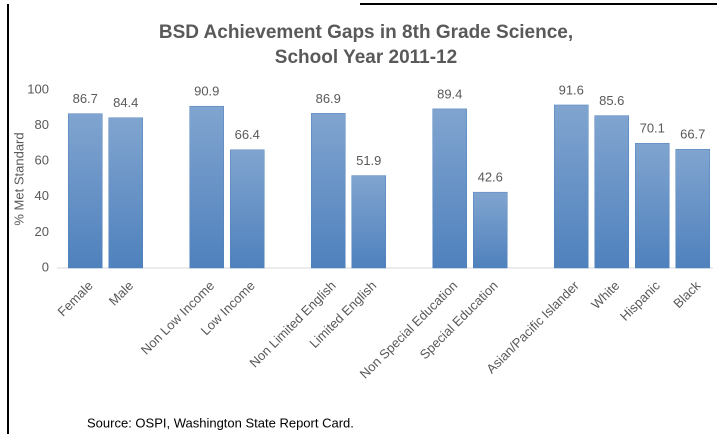 Image resolution: width=717 pixels, height=434 pixels. What do you see at coordinates (490, 177) in the screenshot?
I see `value-label: 42.6` at bounding box center [490, 177].